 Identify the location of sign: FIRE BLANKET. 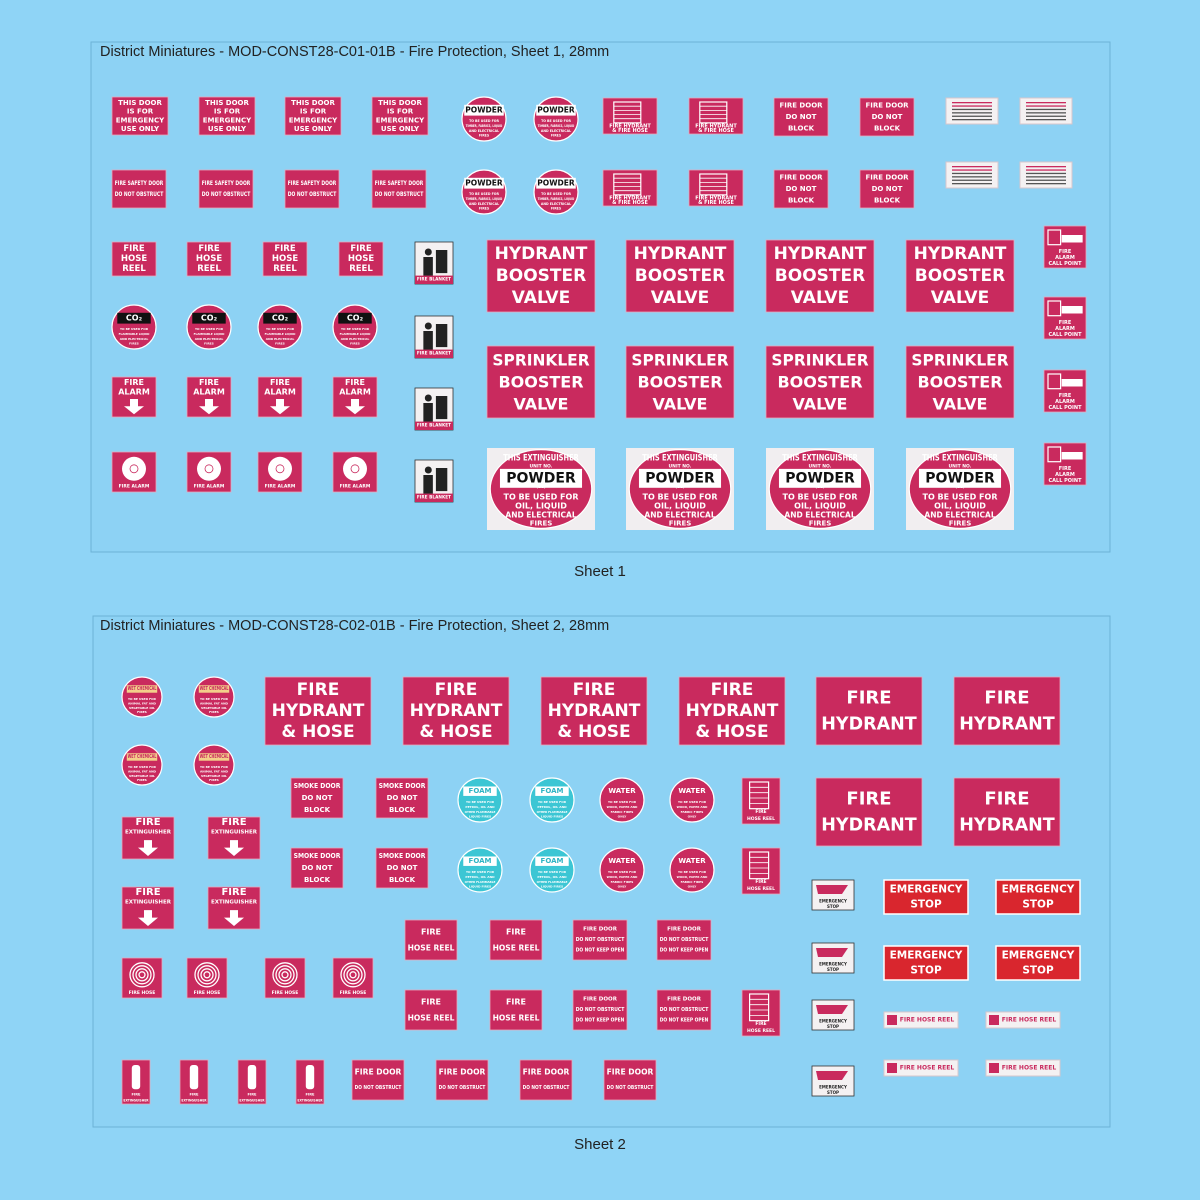
(434, 409).